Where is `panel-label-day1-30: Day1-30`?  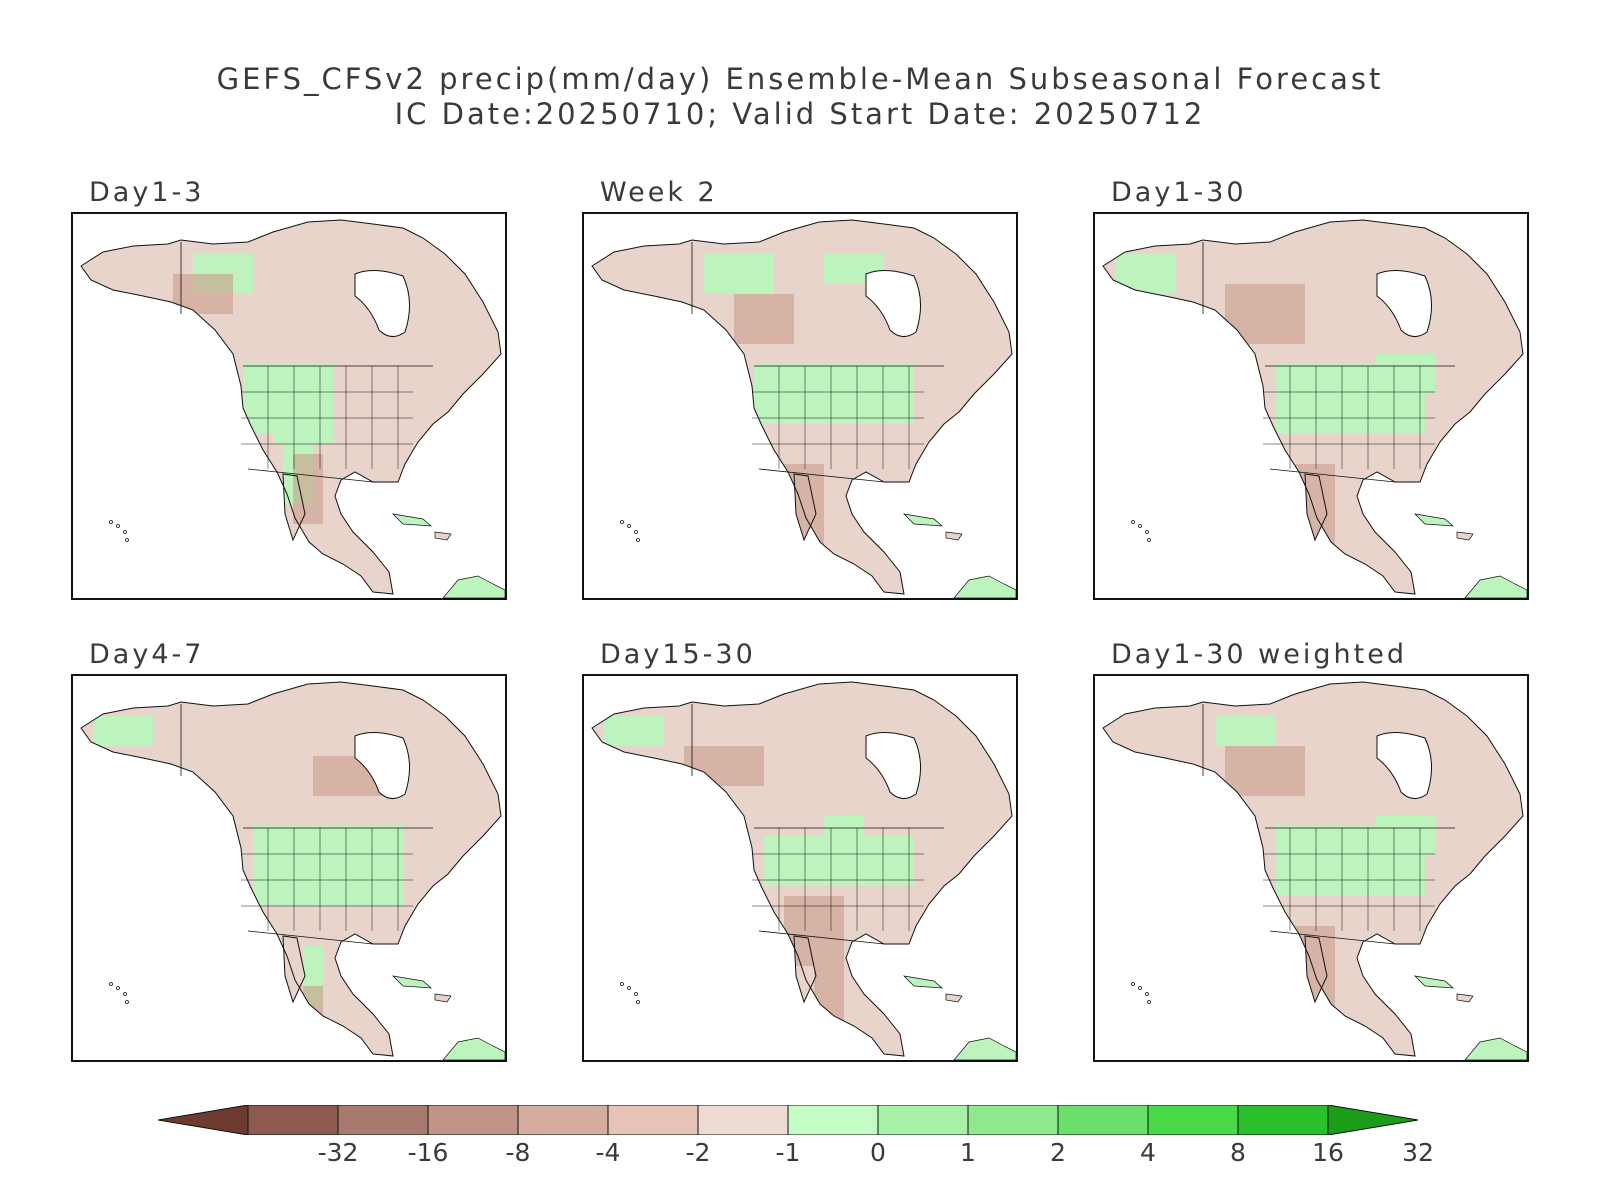
panel-label-day1-30: Day1-30 is located at coordinates (1179, 192).